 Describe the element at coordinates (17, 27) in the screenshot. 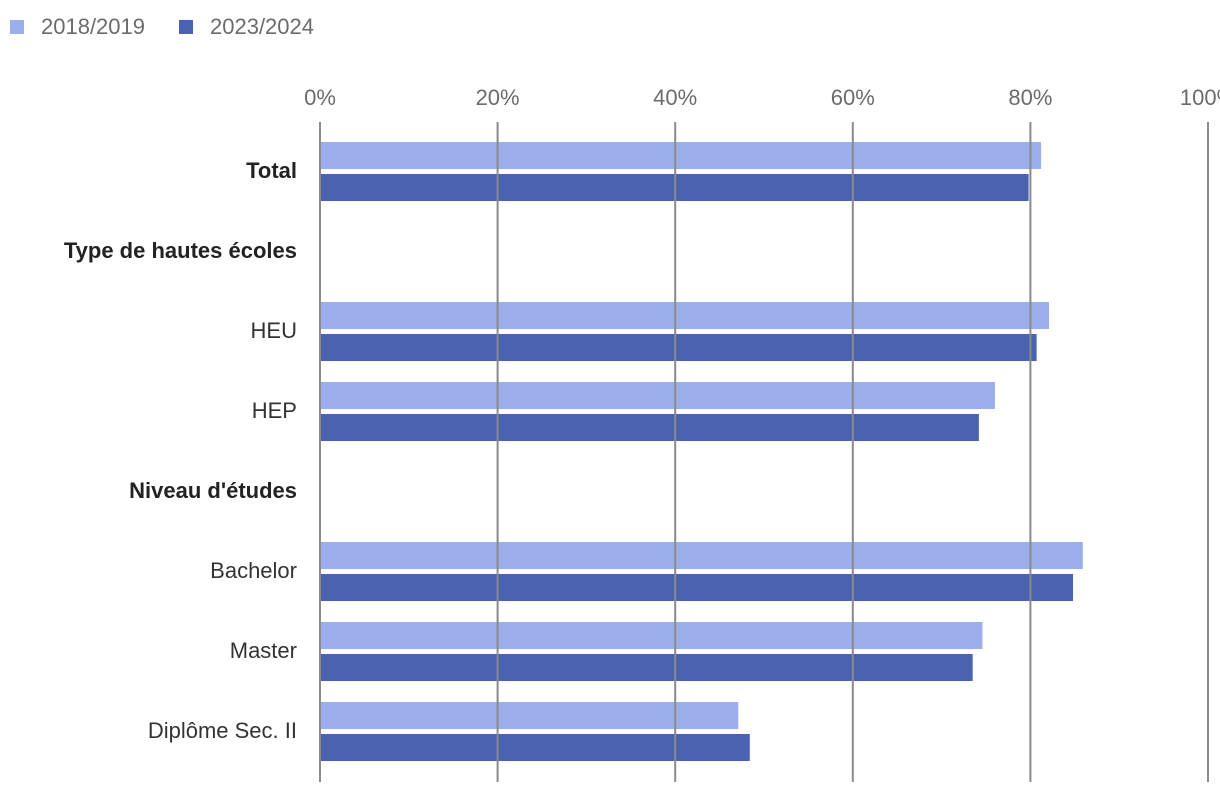

I see `legend-swatch-2018-2019` at that location.